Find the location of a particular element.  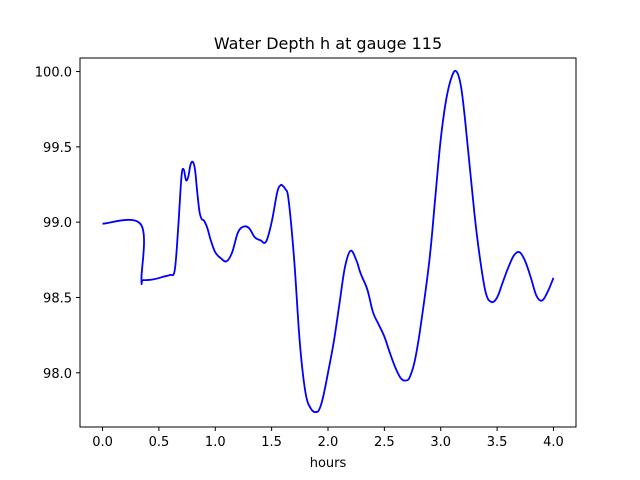

x-tick-label: 2.0 is located at coordinates (328, 442).